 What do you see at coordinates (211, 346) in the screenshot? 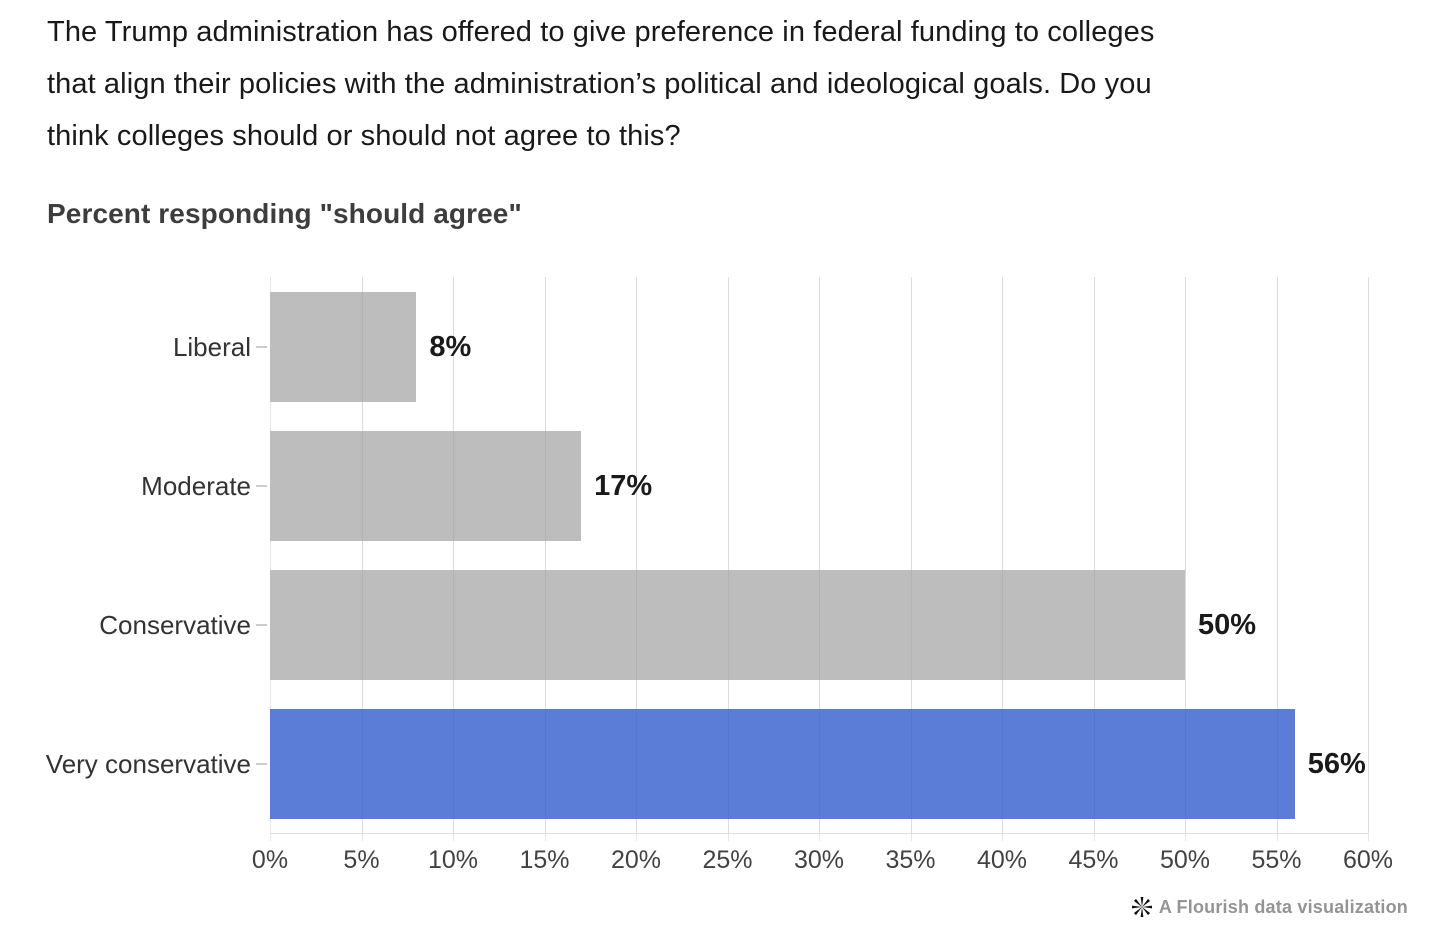
I see `category-label: Liberal` at bounding box center [211, 346].